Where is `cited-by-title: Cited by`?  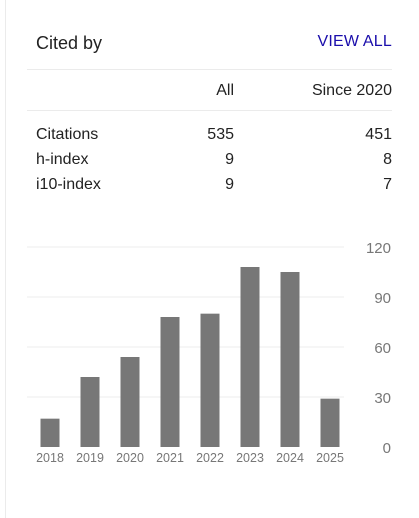
cited-by-title: Cited by is located at coordinates (69, 43).